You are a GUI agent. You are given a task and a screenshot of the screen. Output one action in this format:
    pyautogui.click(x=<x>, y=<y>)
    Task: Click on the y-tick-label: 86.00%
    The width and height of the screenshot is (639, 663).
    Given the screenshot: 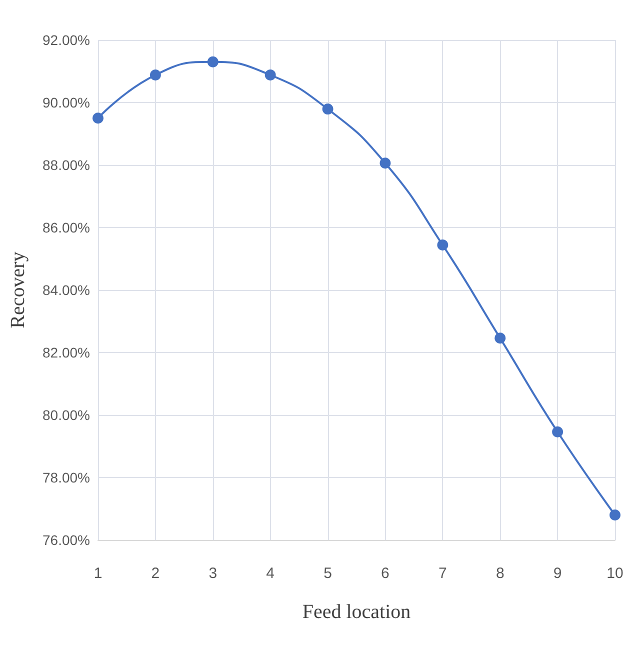 What is the action you would take?
    pyautogui.click(x=66, y=228)
    